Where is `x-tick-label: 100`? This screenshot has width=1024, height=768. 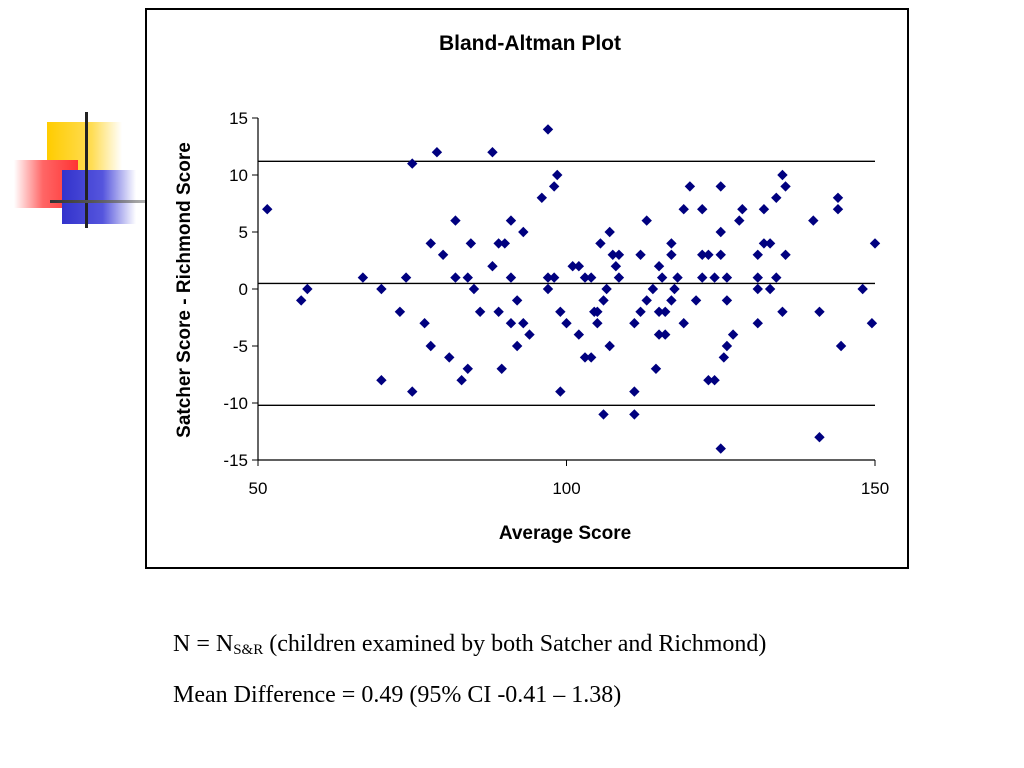
x-tick-label: 100 is located at coordinates (566, 488).